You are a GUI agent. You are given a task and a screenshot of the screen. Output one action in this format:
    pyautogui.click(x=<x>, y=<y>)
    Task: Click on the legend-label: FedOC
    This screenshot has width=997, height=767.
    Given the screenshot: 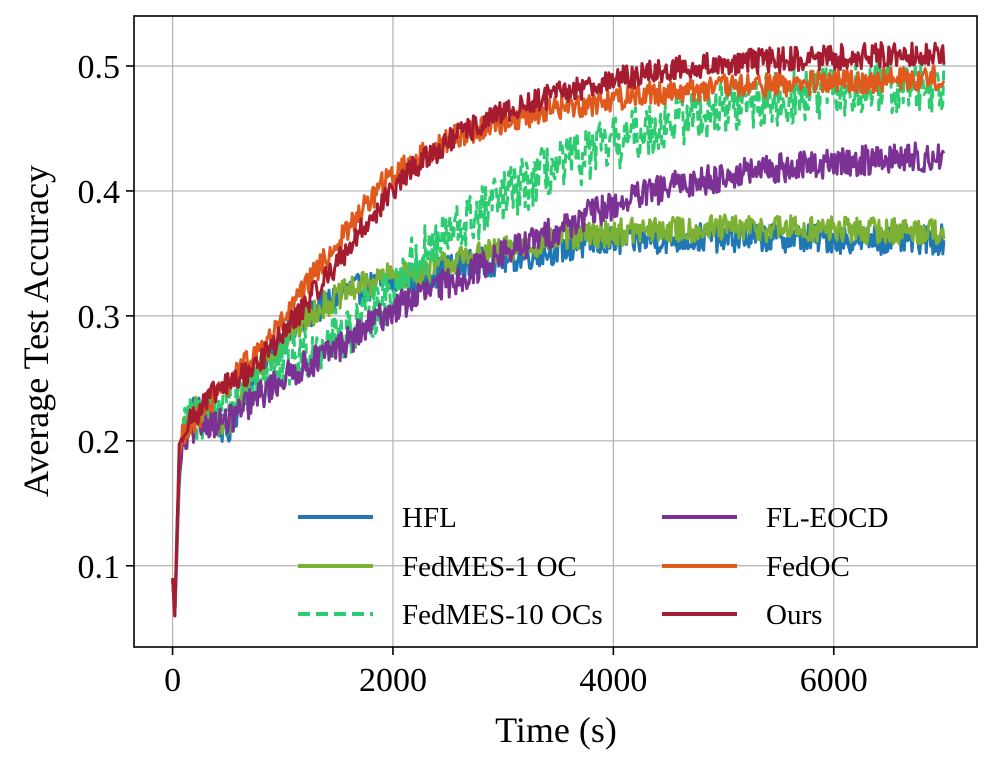 What is the action you would take?
    pyautogui.click(x=808, y=567)
    